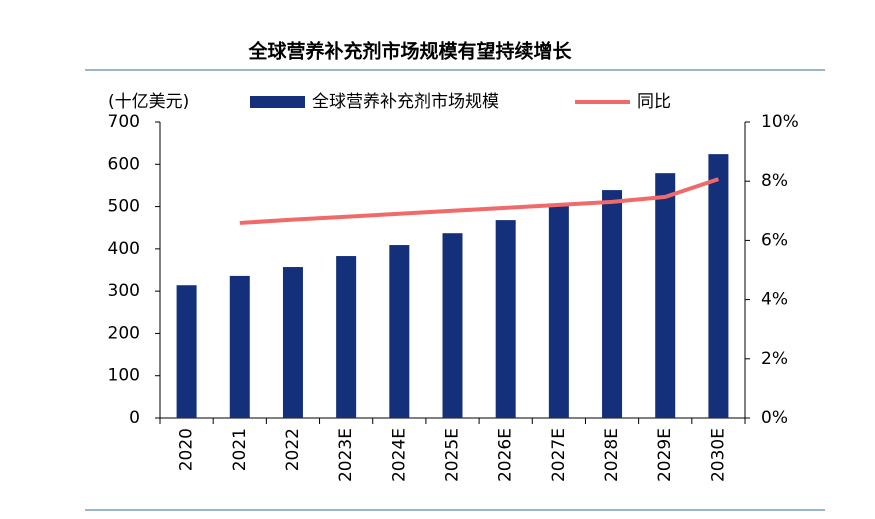 The image size is (875, 519). Describe the element at coordinates (240, 449) in the screenshot. I see `x-tick-label: 2021` at that location.